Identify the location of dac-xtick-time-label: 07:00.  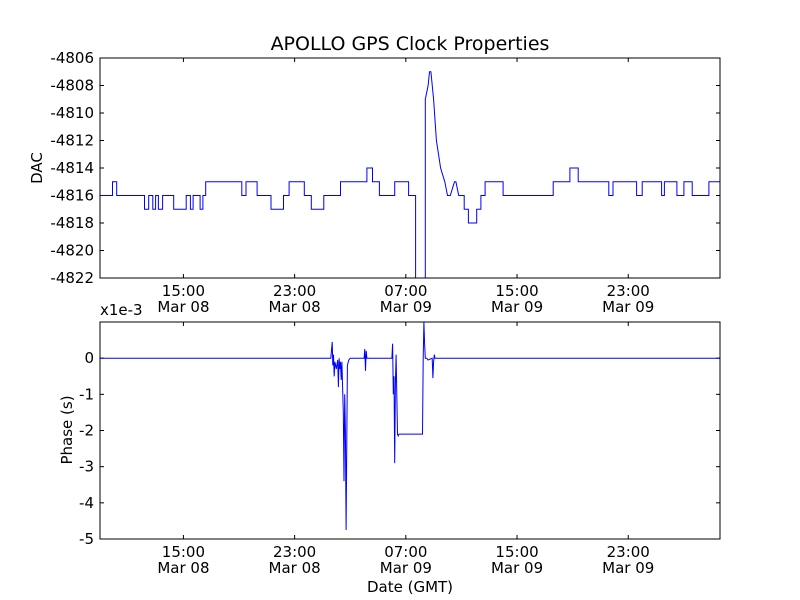
(405, 291).